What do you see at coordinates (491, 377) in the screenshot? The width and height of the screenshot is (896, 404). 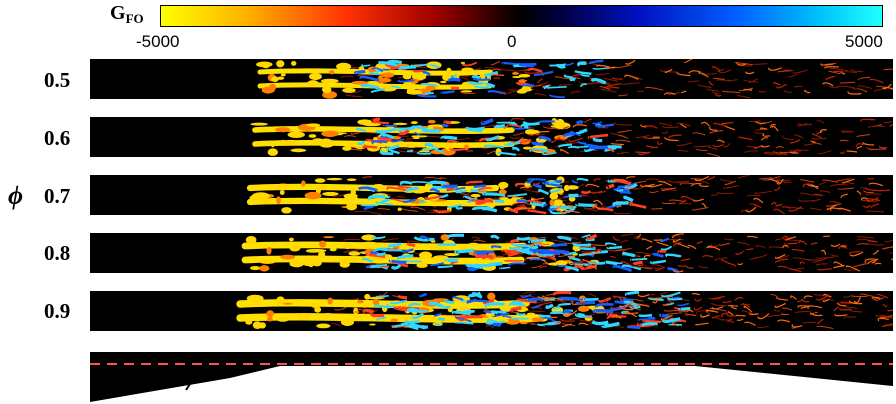 I see `combustor-geometry` at bounding box center [491, 377].